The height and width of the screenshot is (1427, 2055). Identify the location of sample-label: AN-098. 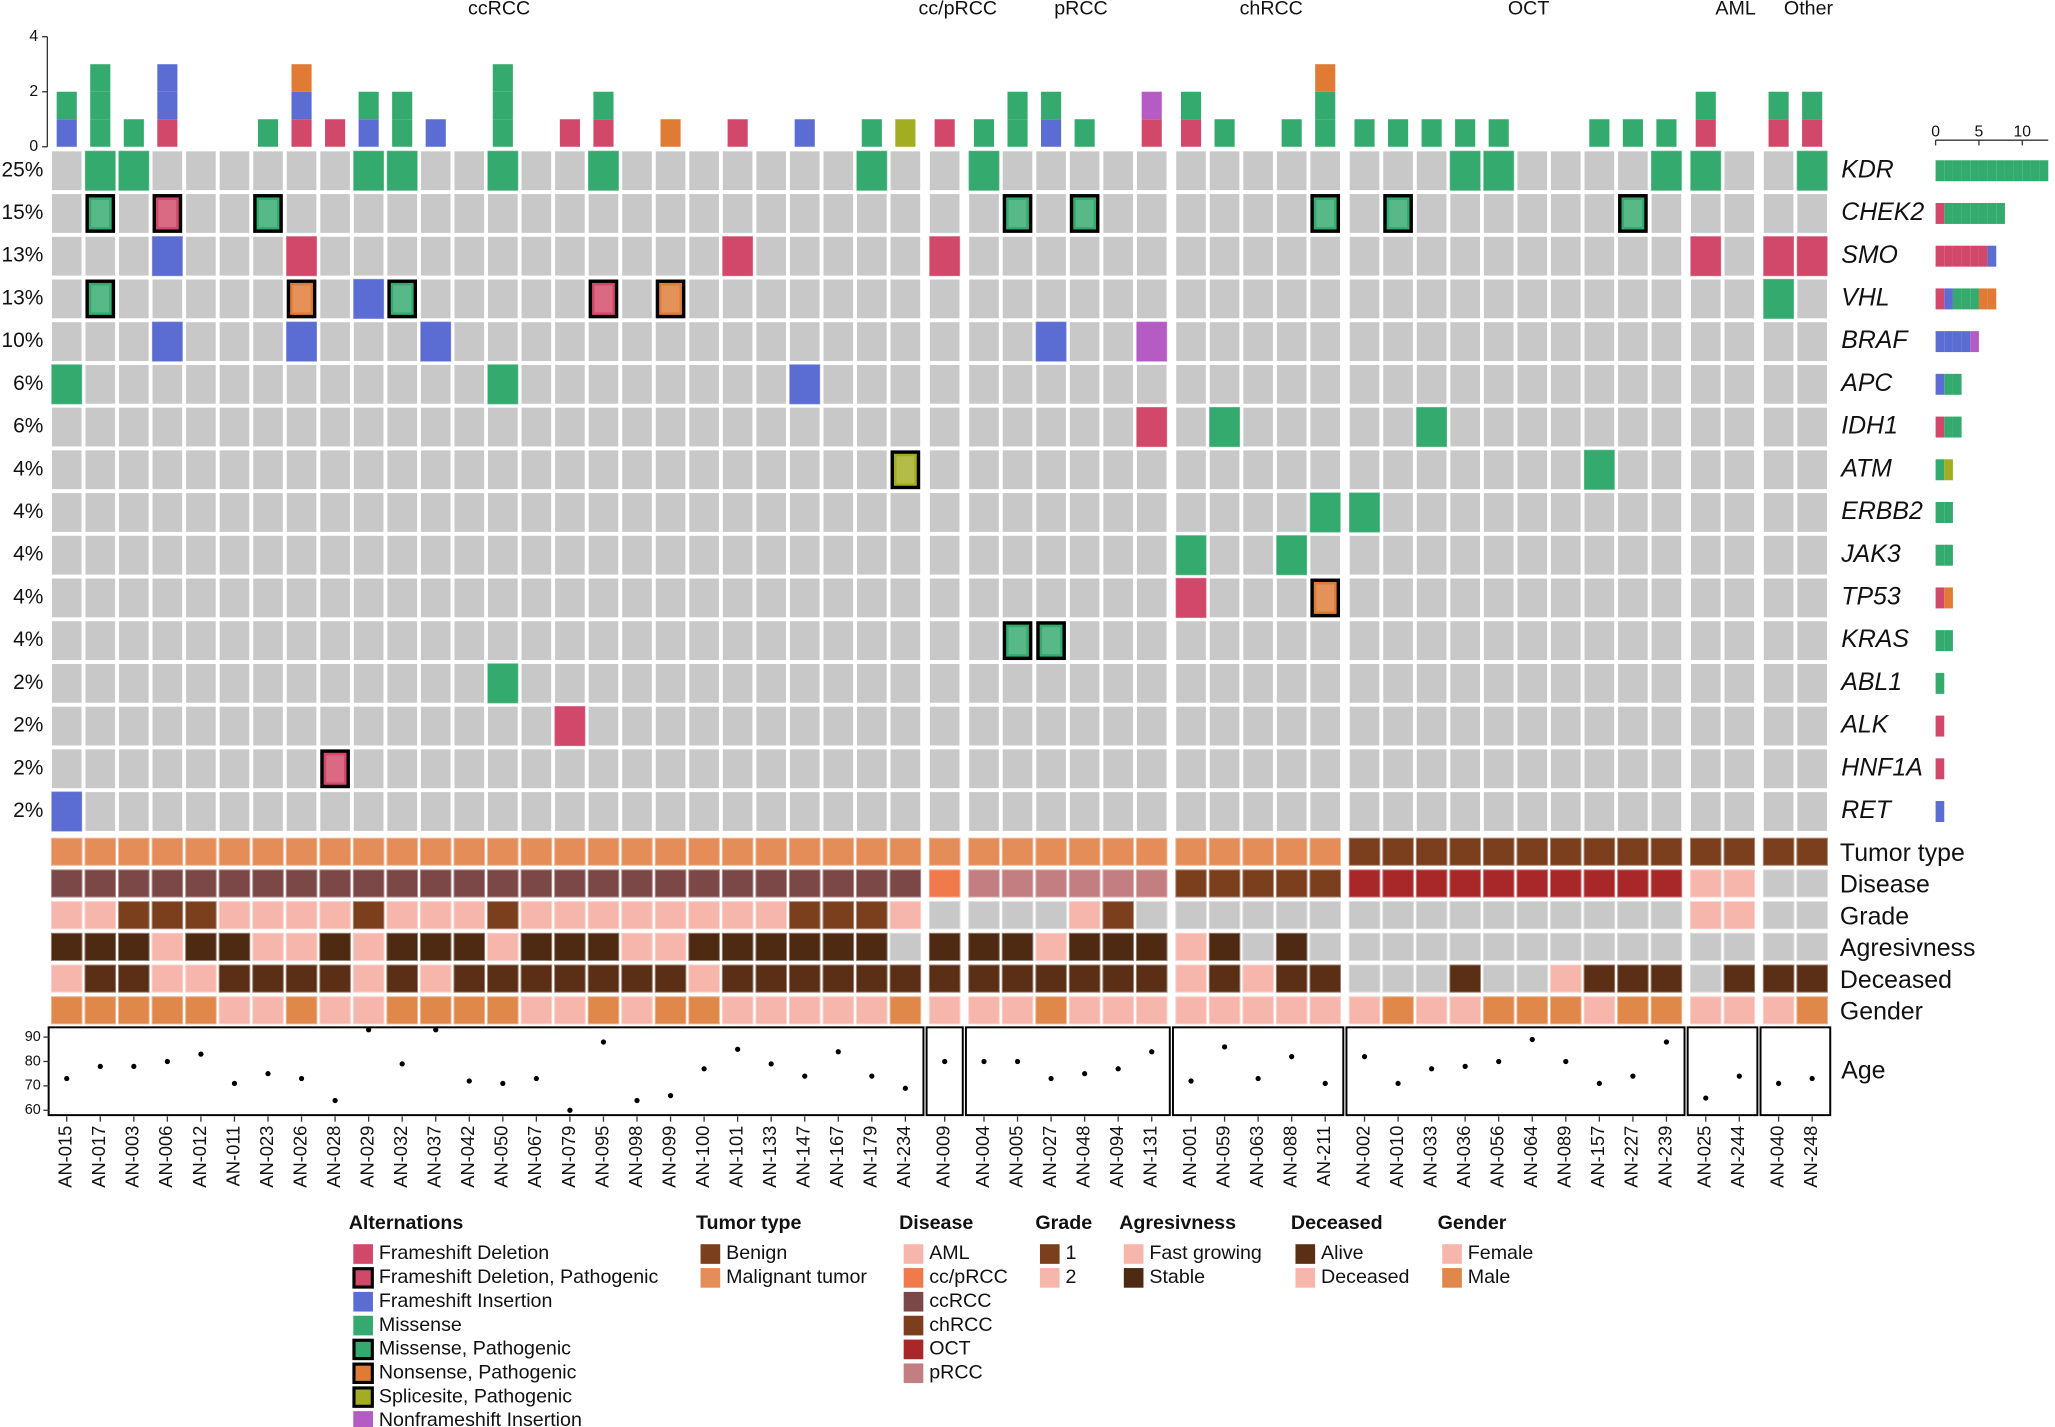
(635, 1157).